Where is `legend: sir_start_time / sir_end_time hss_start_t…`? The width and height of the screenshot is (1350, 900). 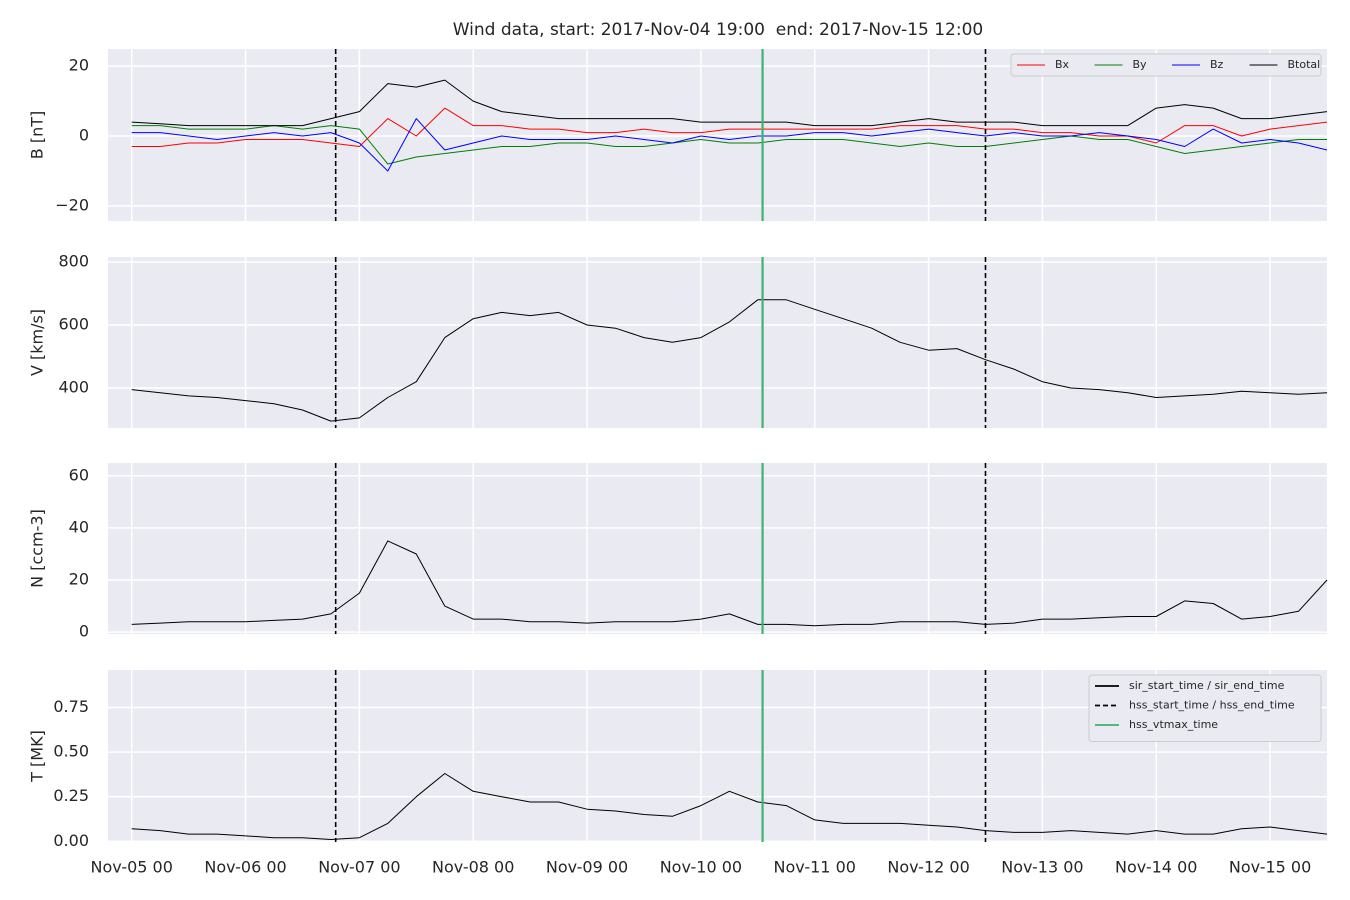
legend: sir_start_time / sir_end_time hss_start_t… is located at coordinates (1205, 708).